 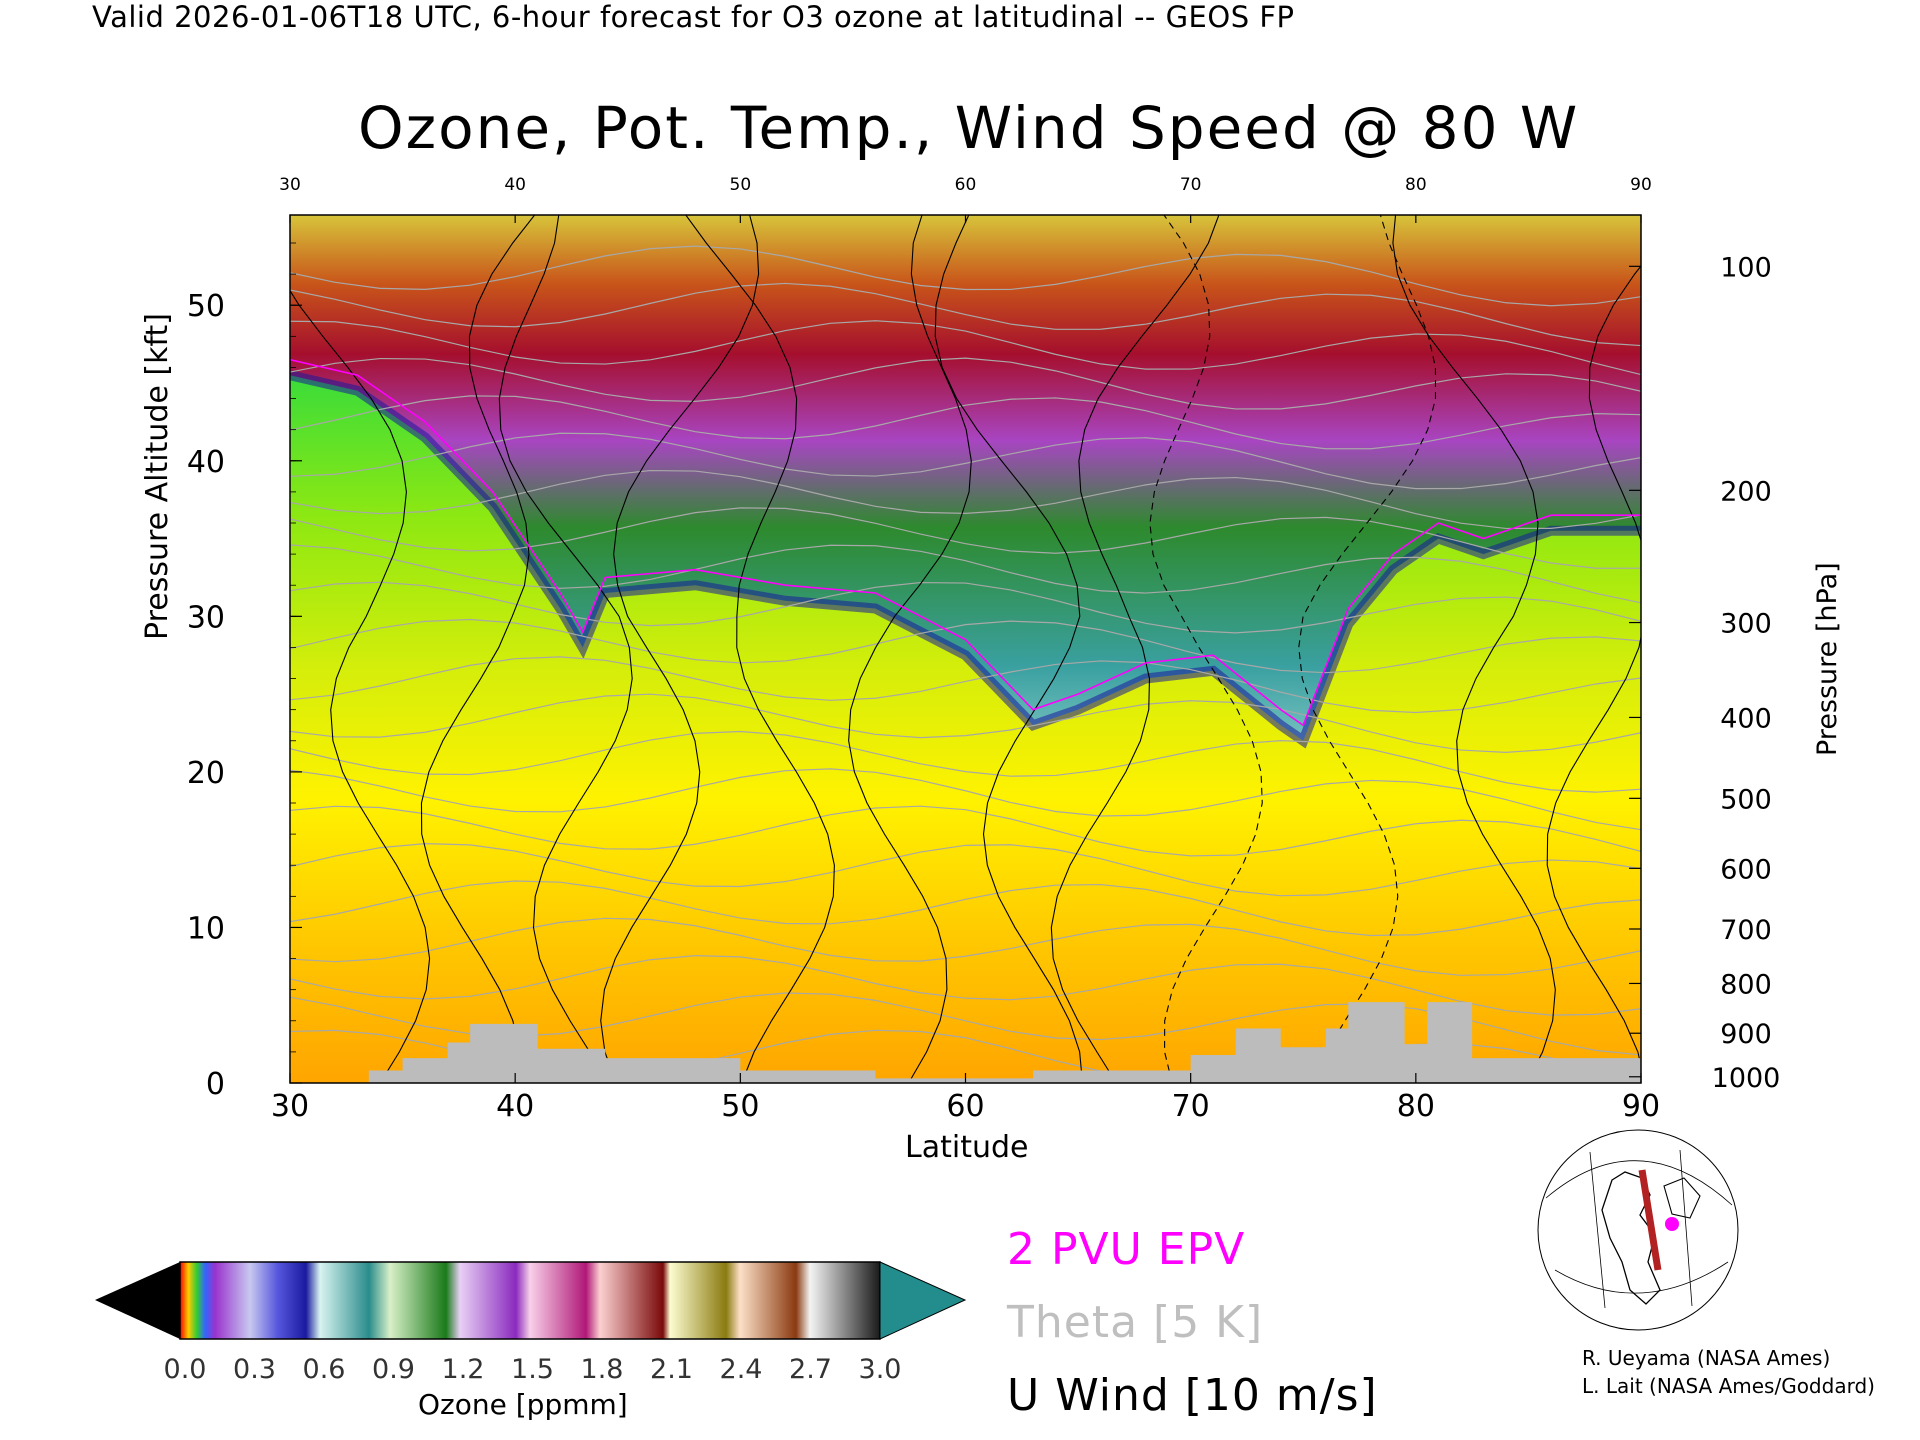 I want to click on pressure-axis-label: Pressure [hPa], so click(x=1827, y=659).